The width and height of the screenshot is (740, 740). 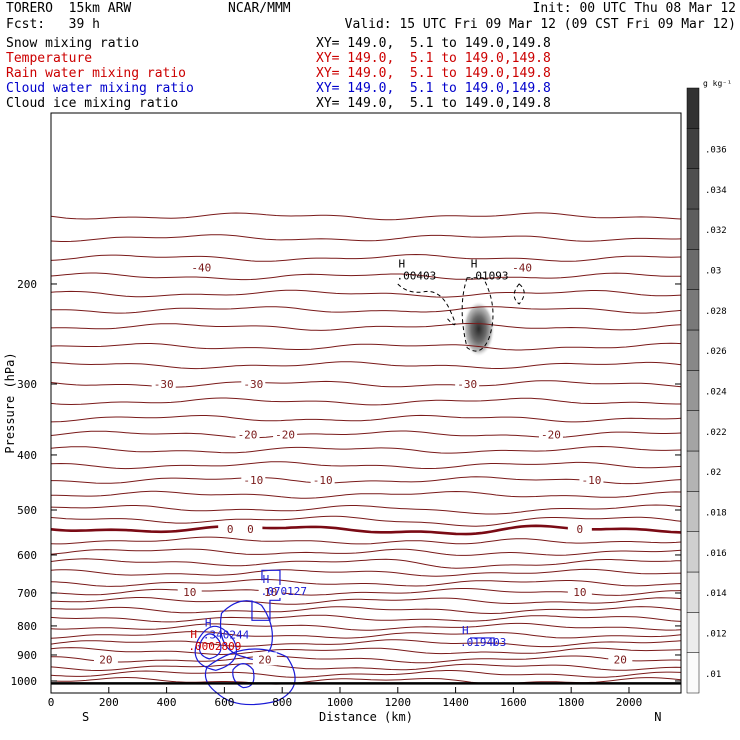 What do you see at coordinates (716, 514) in the screenshot?
I see `colorbar-tick-label: .018` at bounding box center [716, 514].